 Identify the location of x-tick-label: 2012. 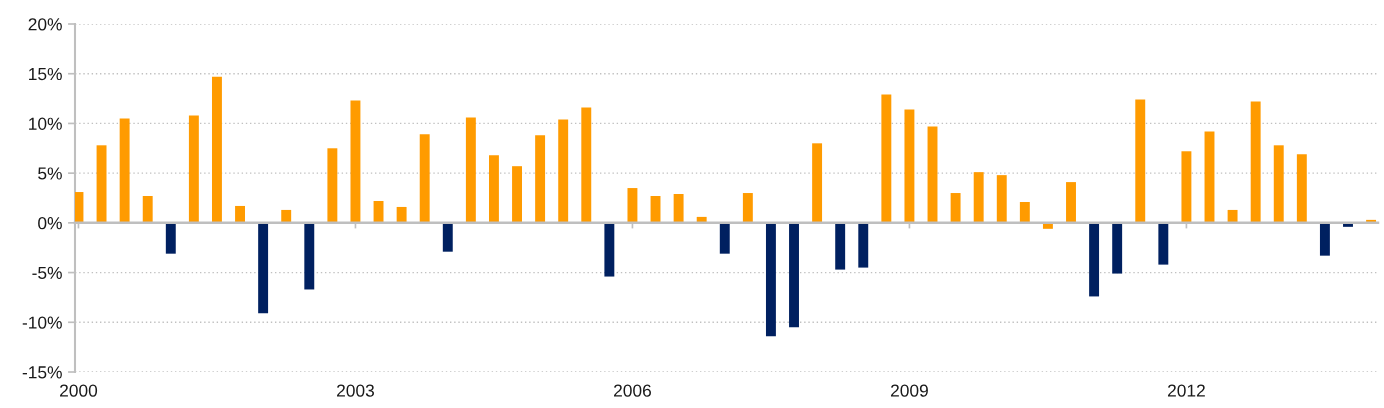
(1186, 390).